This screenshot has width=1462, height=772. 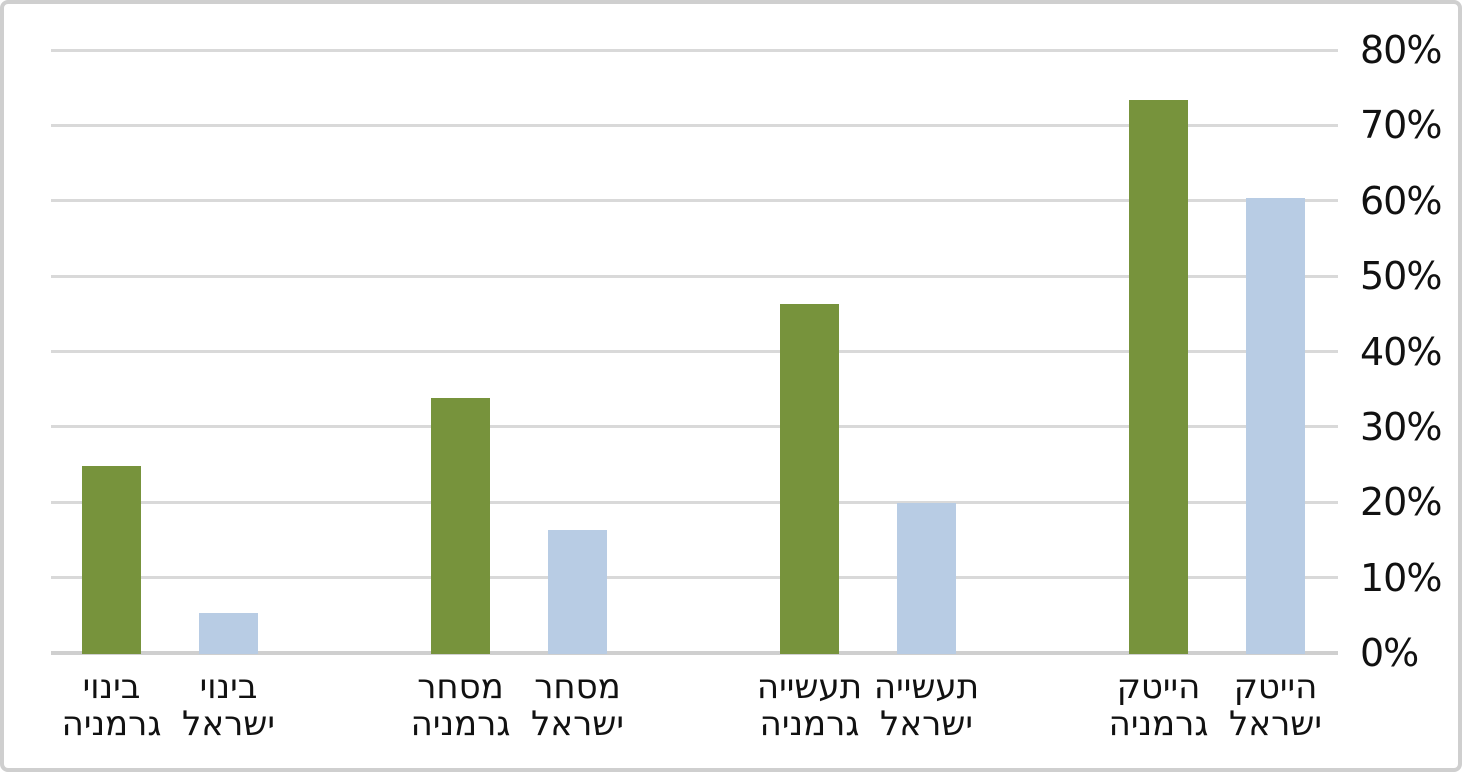 What do you see at coordinates (1401, 125) in the screenshot?
I see `y-tick-label-70%: 70%` at bounding box center [1401, 125].